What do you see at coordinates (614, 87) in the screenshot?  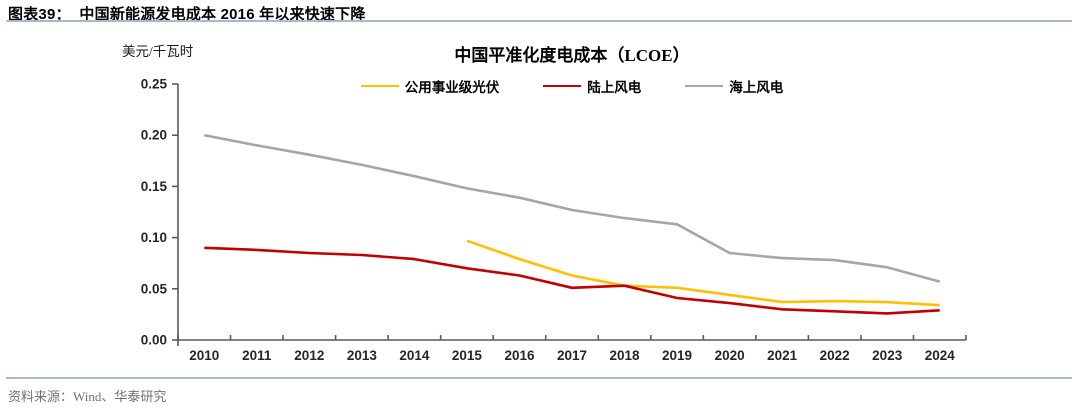 I see `legend-label-onshore-wind: 陆上风电` at bounding box center [614, 87].